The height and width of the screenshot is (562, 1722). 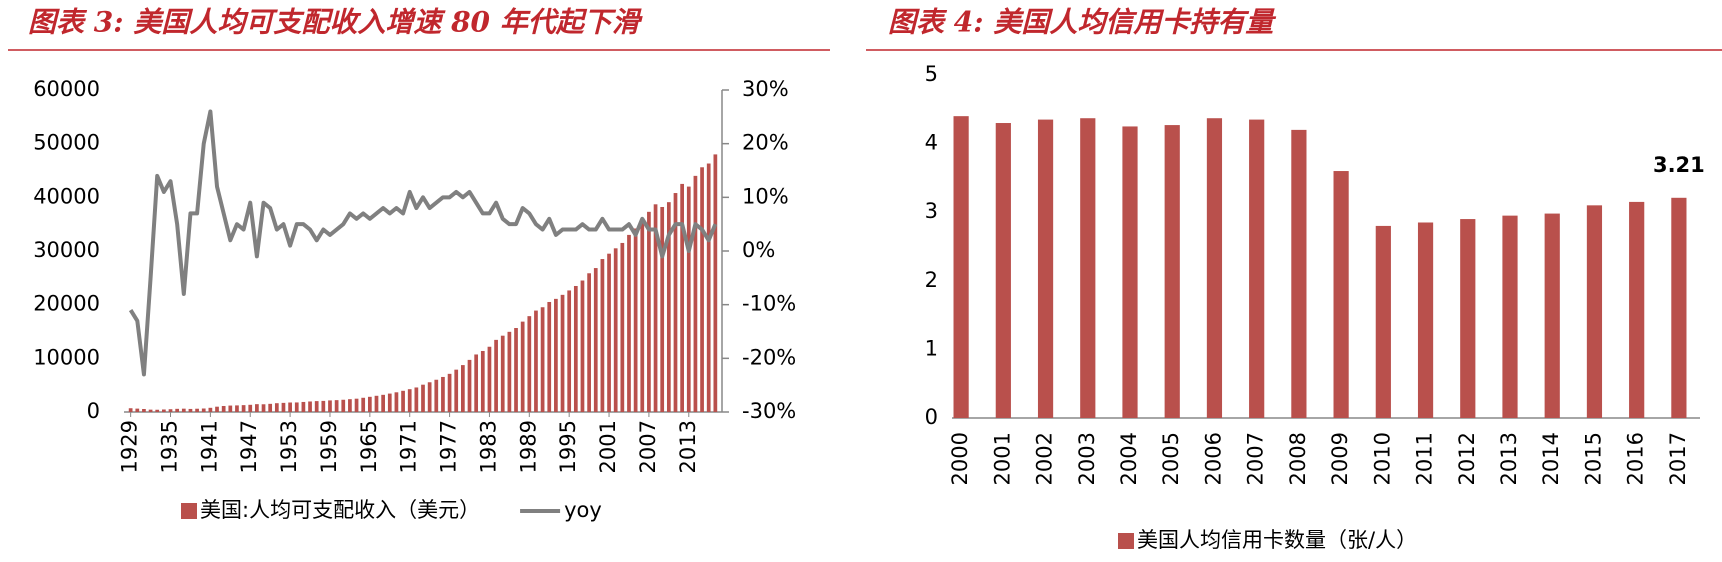 I want to click on x-tick-label: 2008, so click(x=1298, y=458).